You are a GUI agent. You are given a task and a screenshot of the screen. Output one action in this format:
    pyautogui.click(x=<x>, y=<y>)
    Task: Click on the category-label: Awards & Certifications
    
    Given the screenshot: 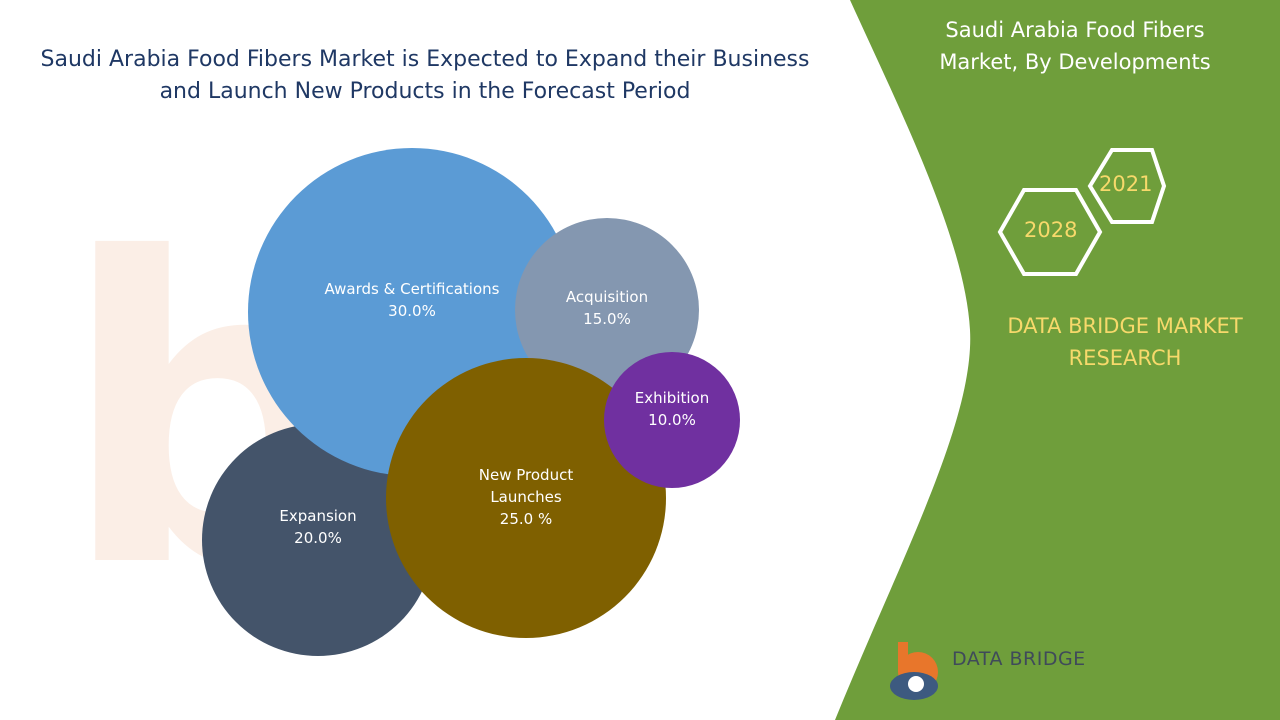 What is the action you would take?
    pyautogui.click(x=412, y=289)
    